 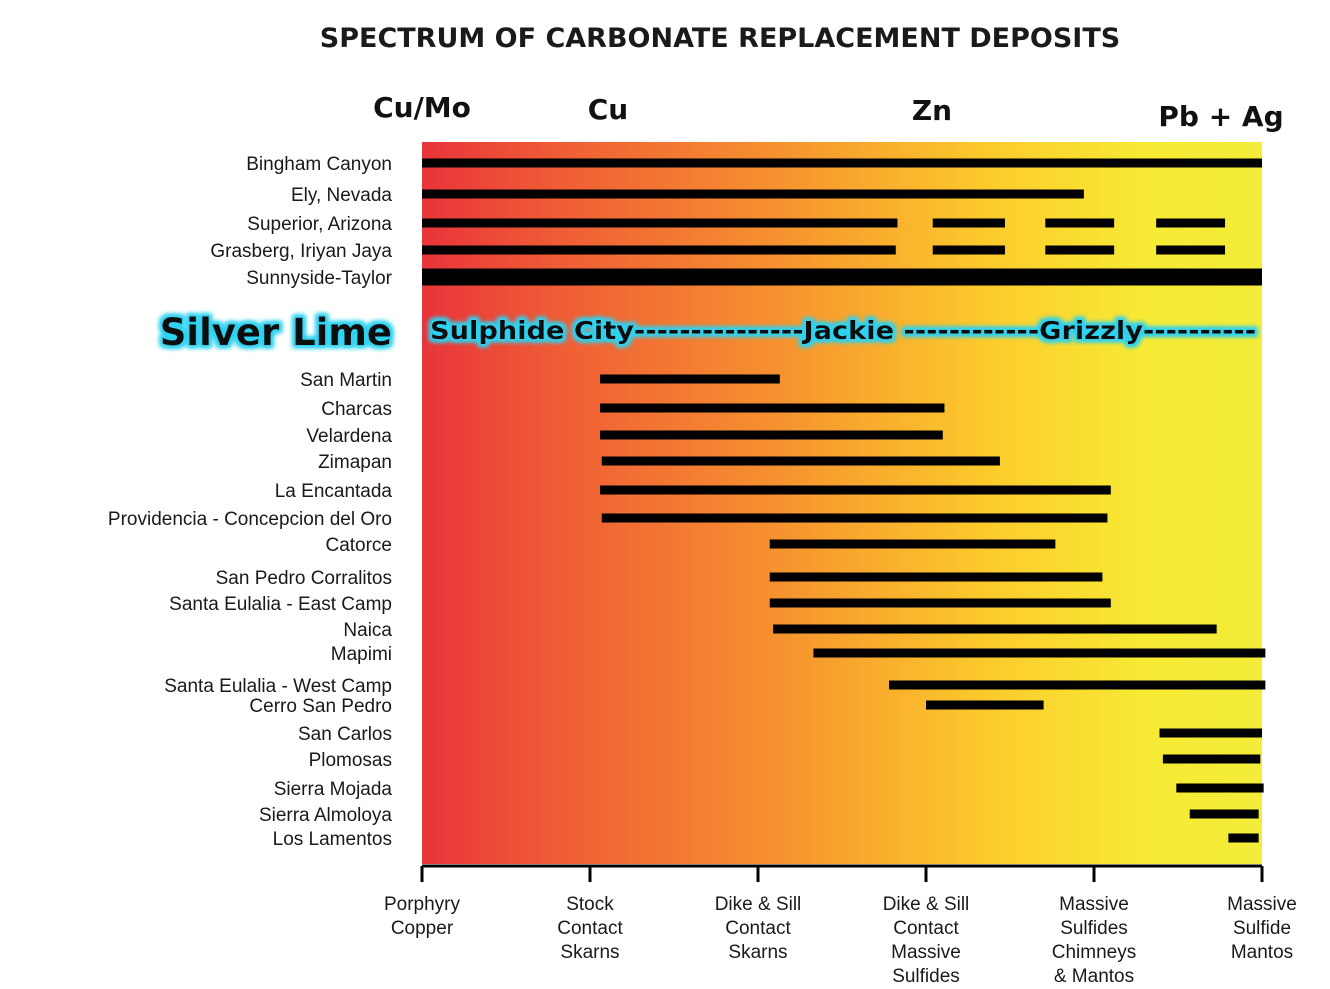 I want to click on silver-lime-label: Silver Lime, so click(x=276, y=332).